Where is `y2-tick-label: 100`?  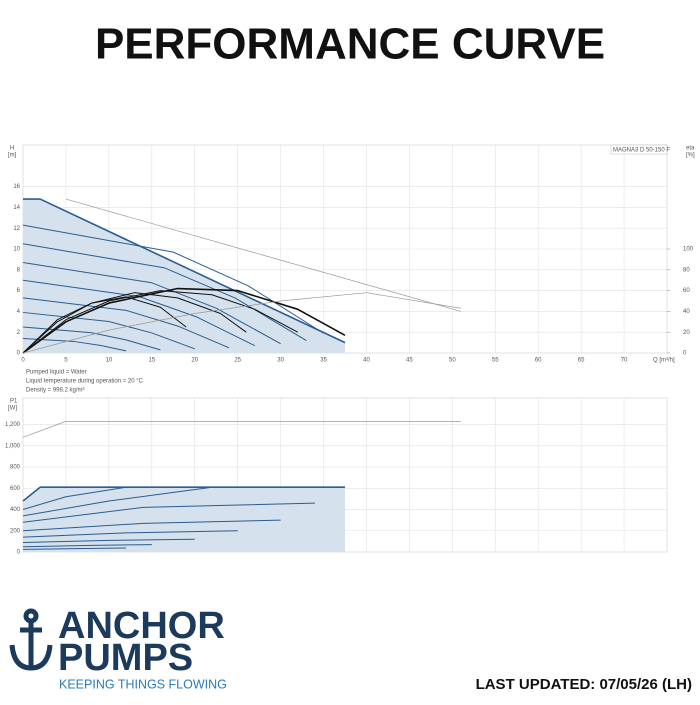 y2-tick-label: 100 is located at coordinates (688, 250).